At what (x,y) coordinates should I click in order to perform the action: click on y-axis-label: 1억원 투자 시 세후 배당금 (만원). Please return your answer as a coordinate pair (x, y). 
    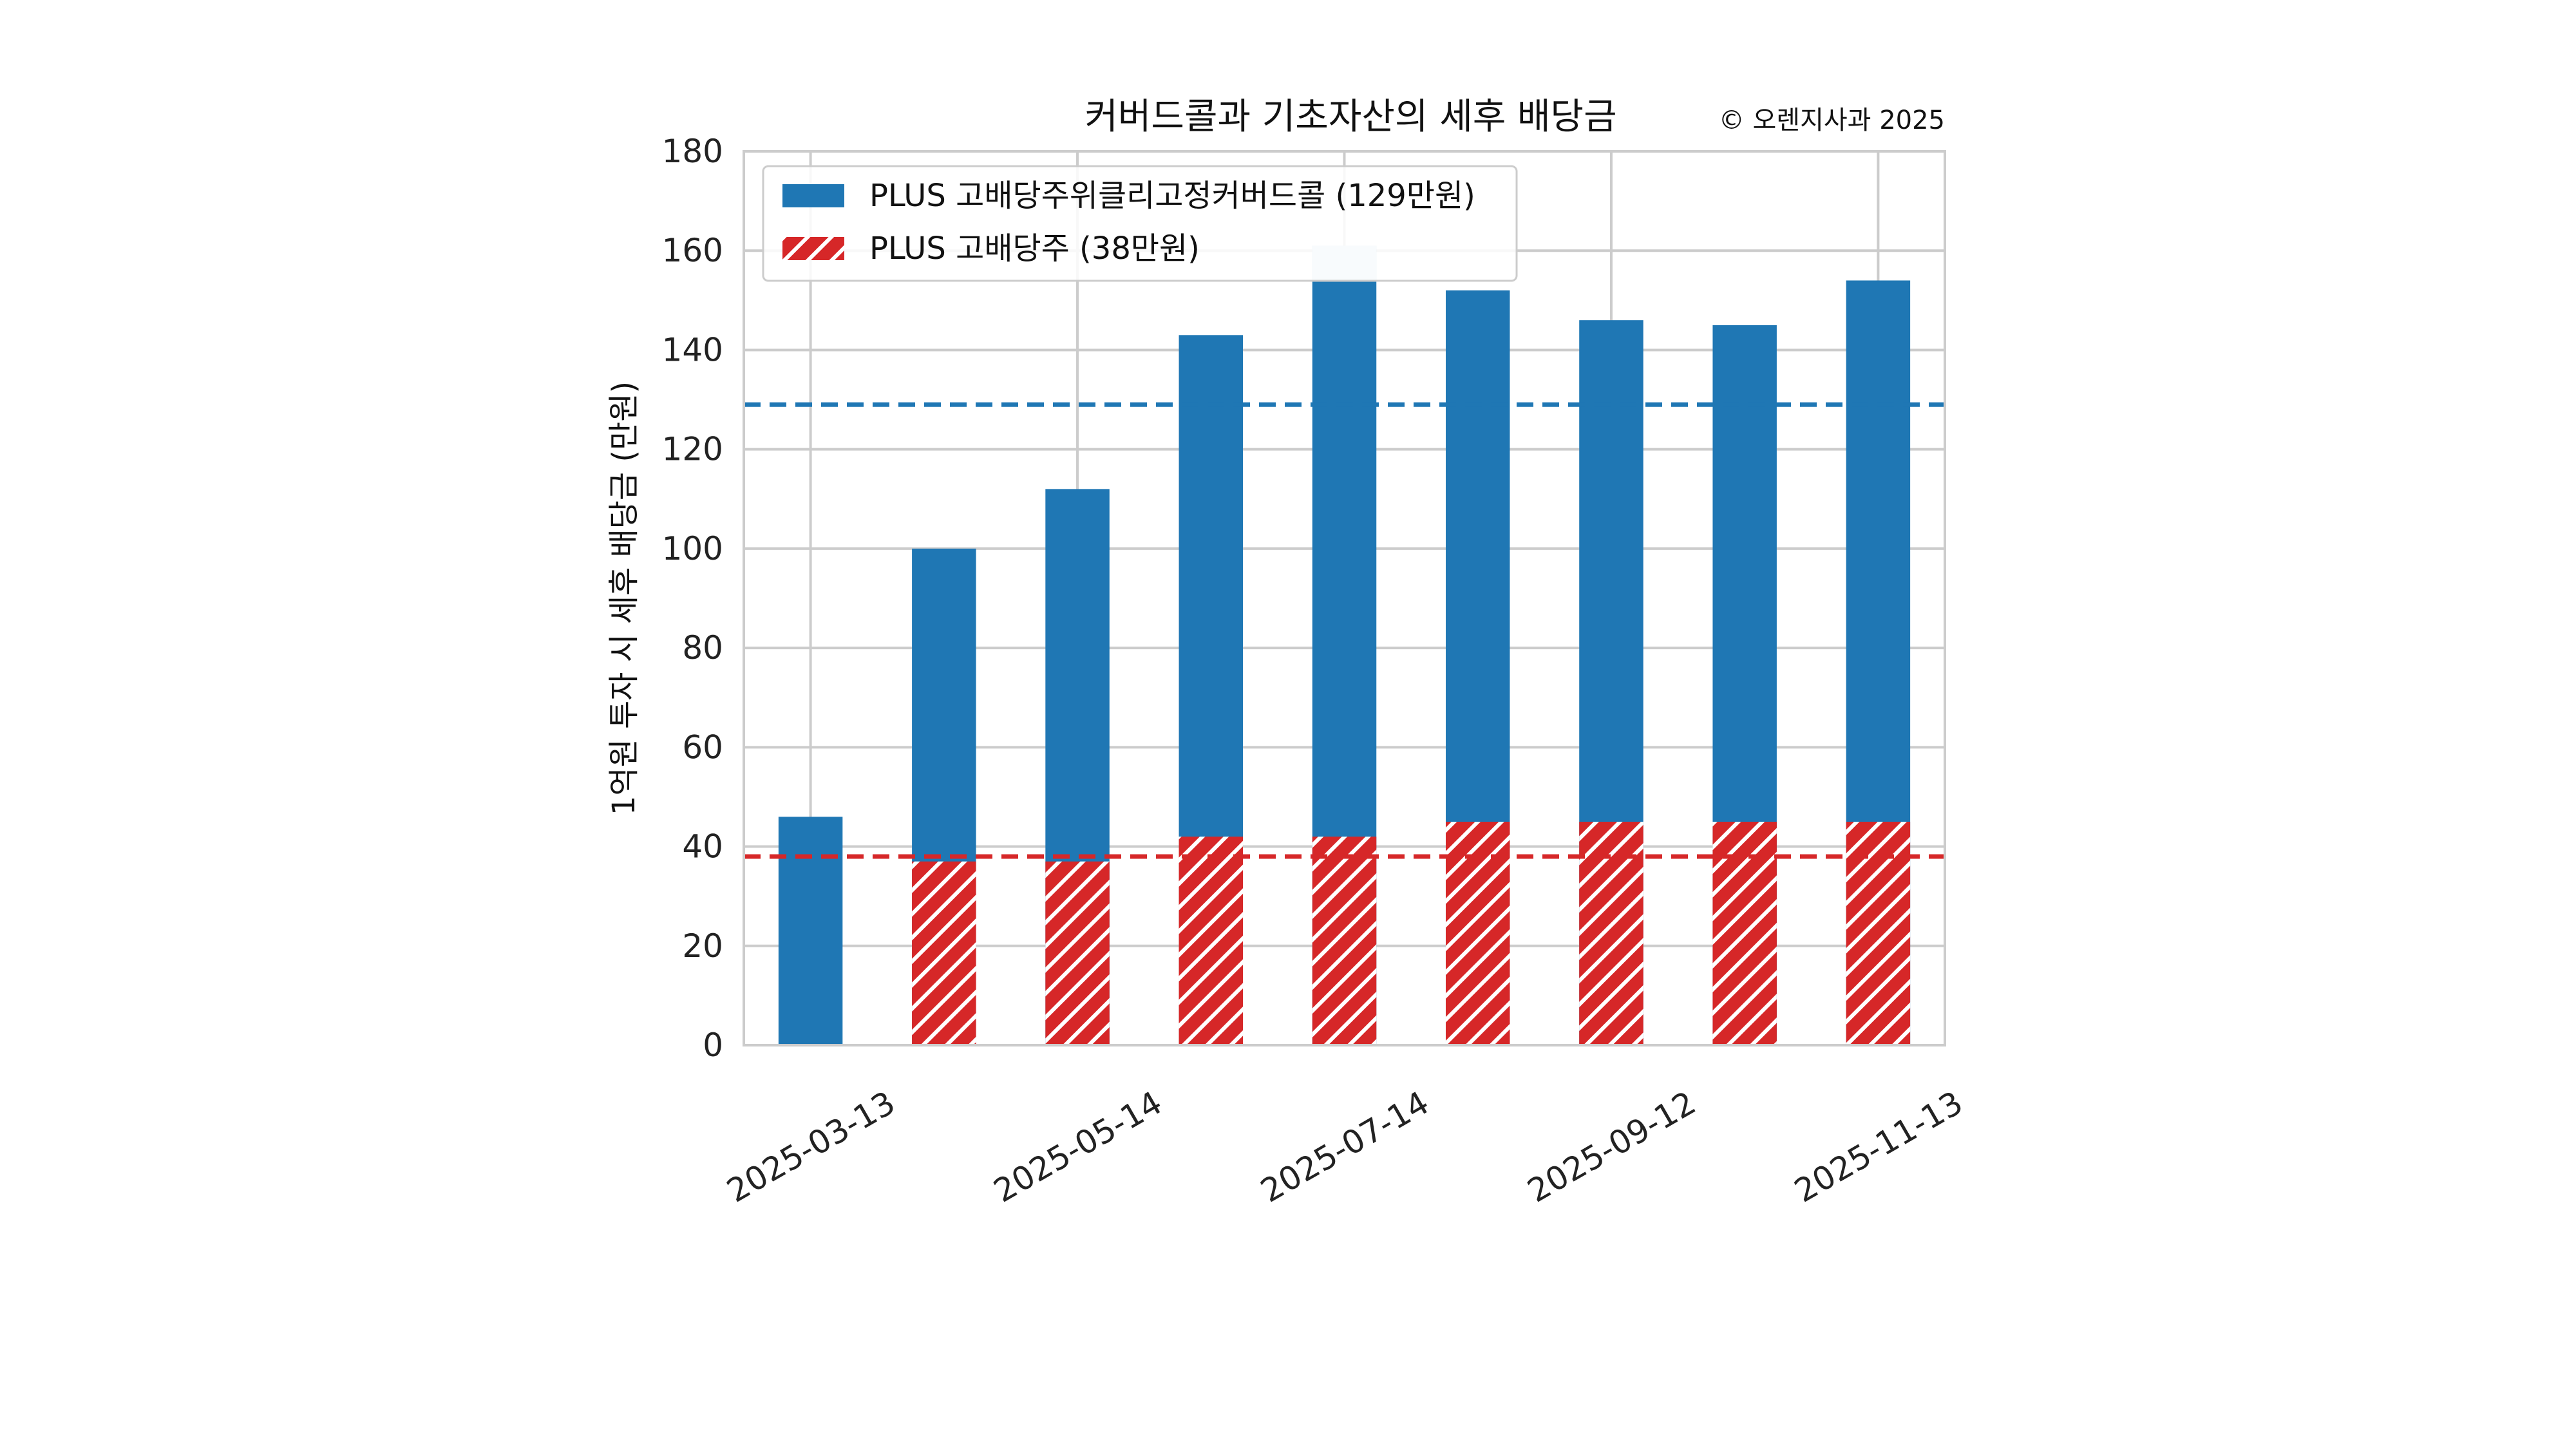
    Looking at the image, I should click on (624, 598).